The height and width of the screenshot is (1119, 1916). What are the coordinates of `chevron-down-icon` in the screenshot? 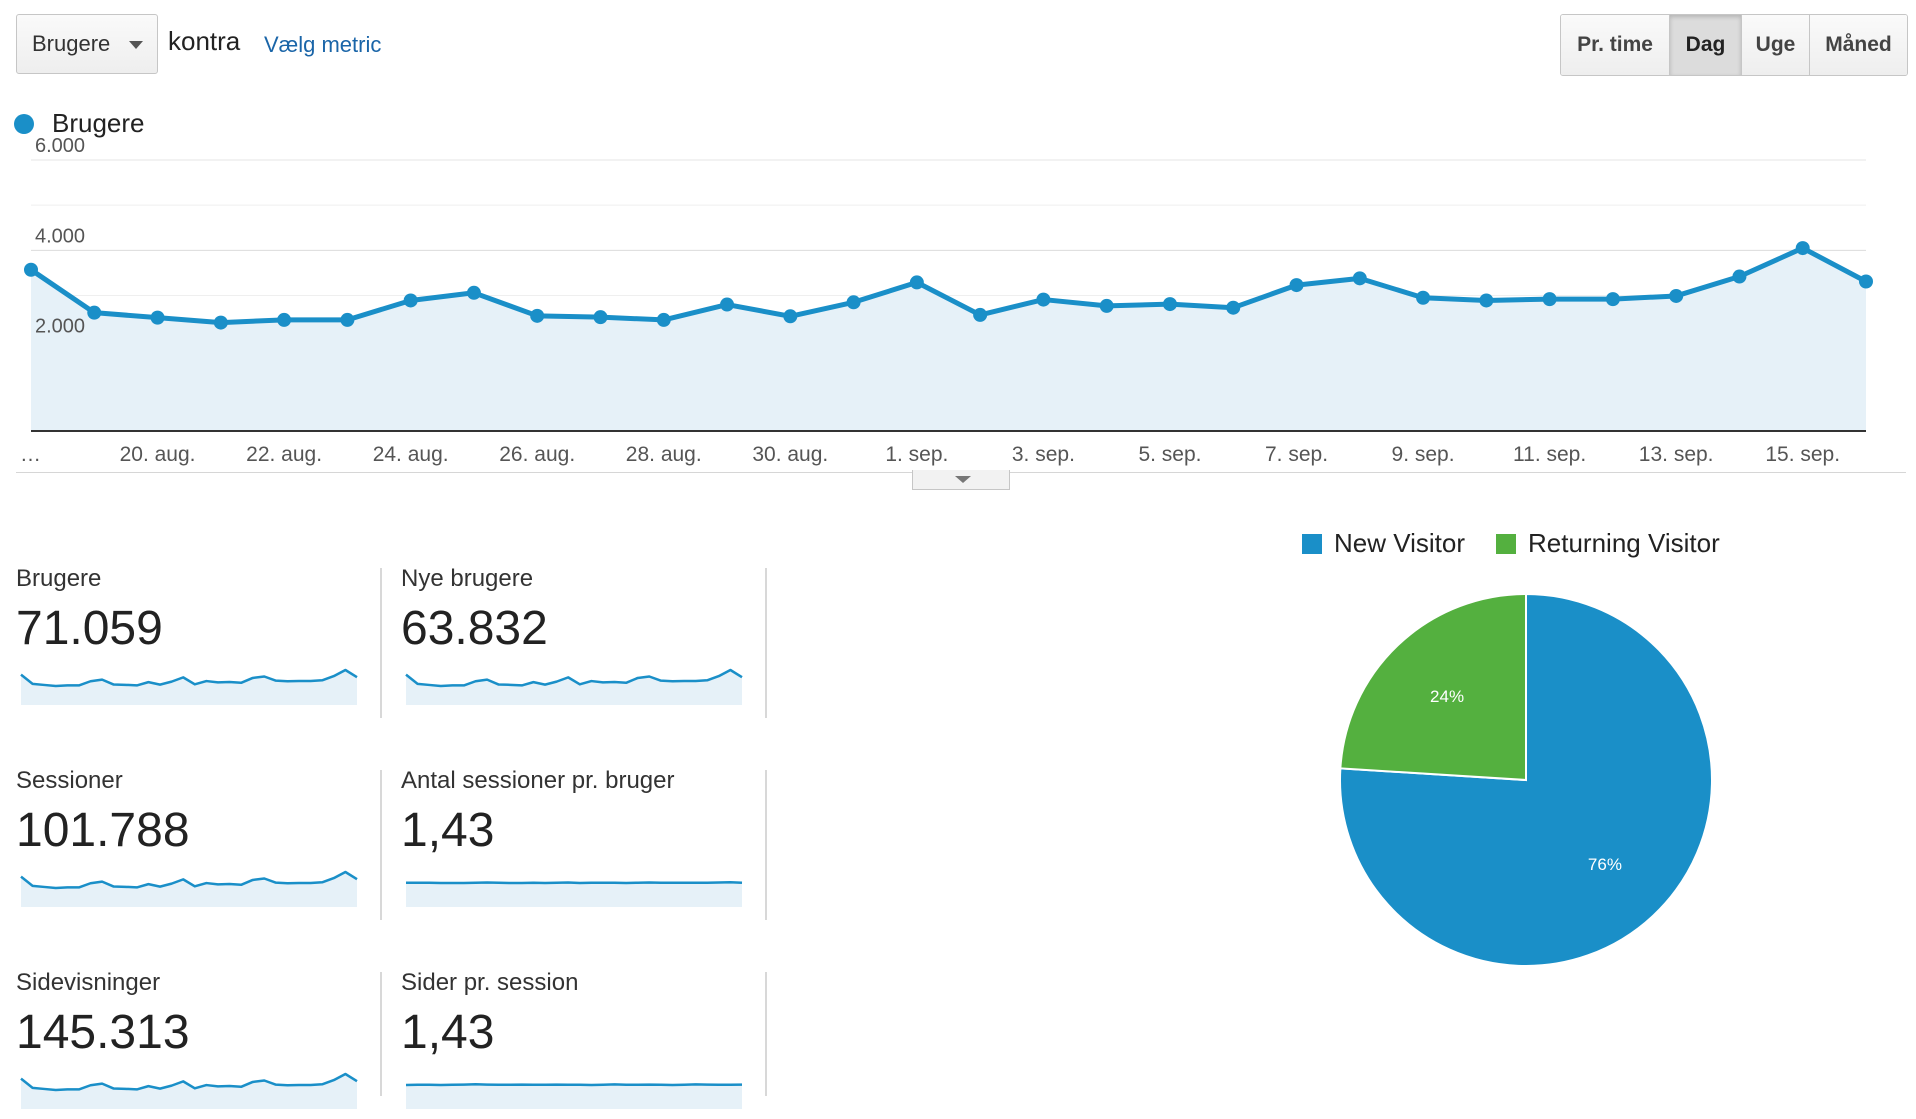 It's located at (963, 479).